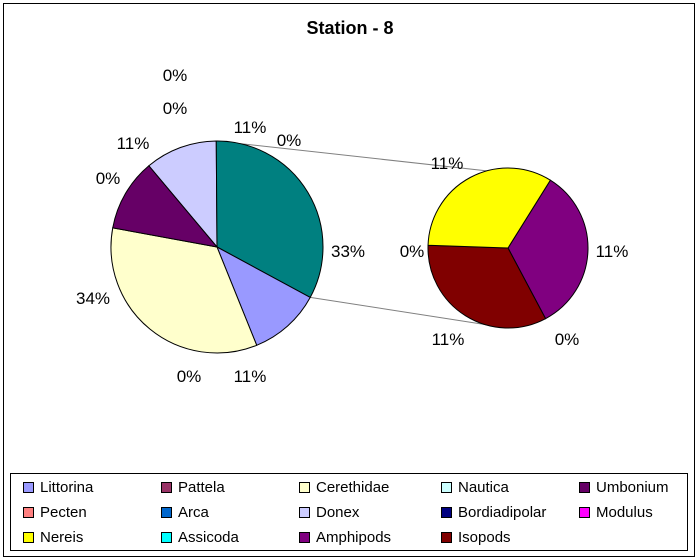 The width and height of the screenshot is (700, 560). I want to click on main-pie-data-label: 34%, so click(93, 298).